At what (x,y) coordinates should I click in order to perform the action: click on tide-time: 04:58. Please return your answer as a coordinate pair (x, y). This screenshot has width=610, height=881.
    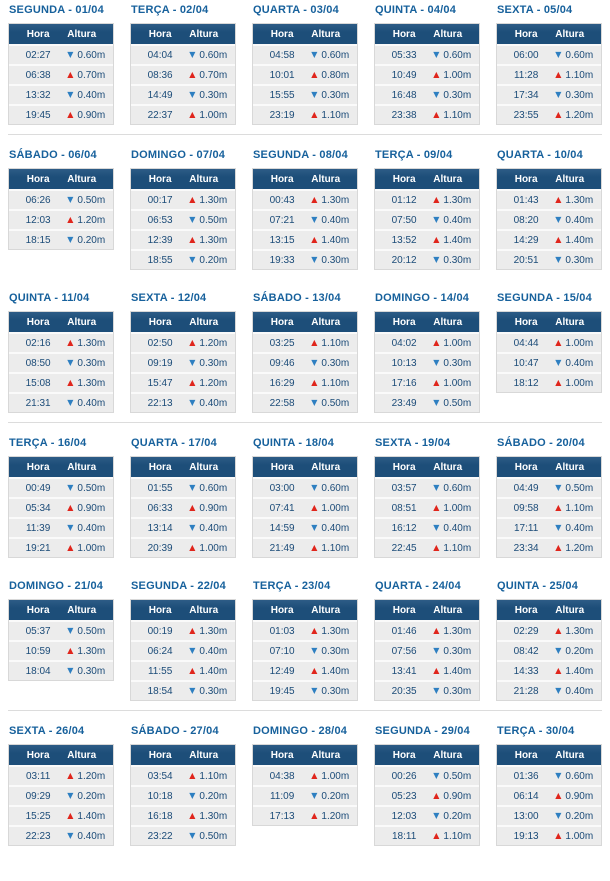
    Looking at the image, I should click on (282, 55).